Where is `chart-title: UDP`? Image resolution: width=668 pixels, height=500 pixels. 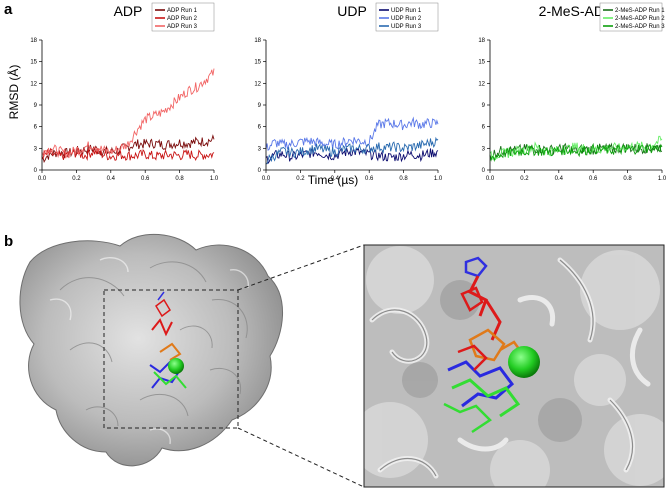
chart-title: UDP is located at coordinates (352, 11).